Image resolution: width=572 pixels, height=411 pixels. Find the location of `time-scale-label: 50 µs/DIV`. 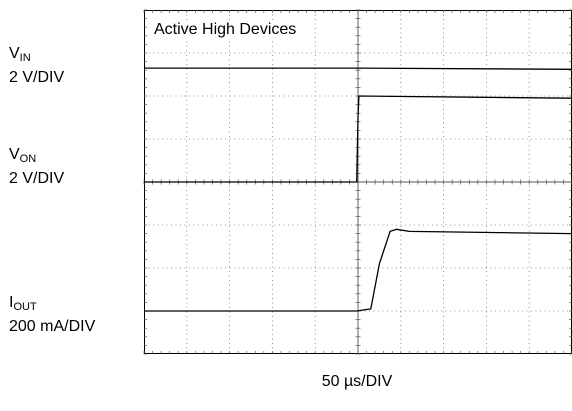

time-scale-label: 50 µs/DIV is located at coordinates (357, 381).